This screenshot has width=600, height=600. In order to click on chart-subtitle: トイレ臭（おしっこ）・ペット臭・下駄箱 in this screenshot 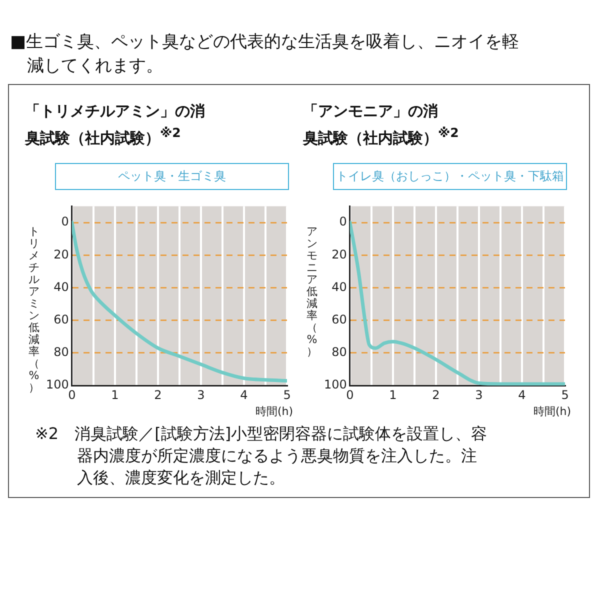, I will do `click(450, 176)`.